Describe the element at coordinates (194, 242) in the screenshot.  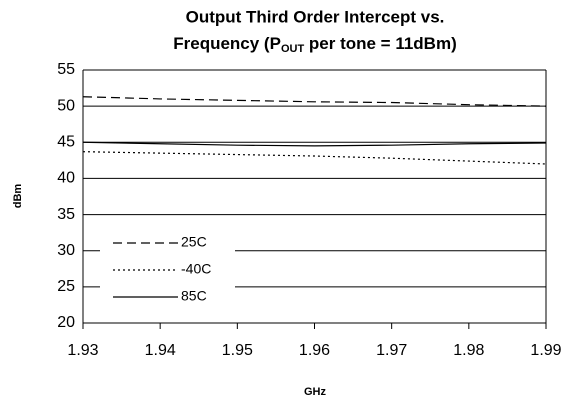
I see `legend-label: 25C` at that location.